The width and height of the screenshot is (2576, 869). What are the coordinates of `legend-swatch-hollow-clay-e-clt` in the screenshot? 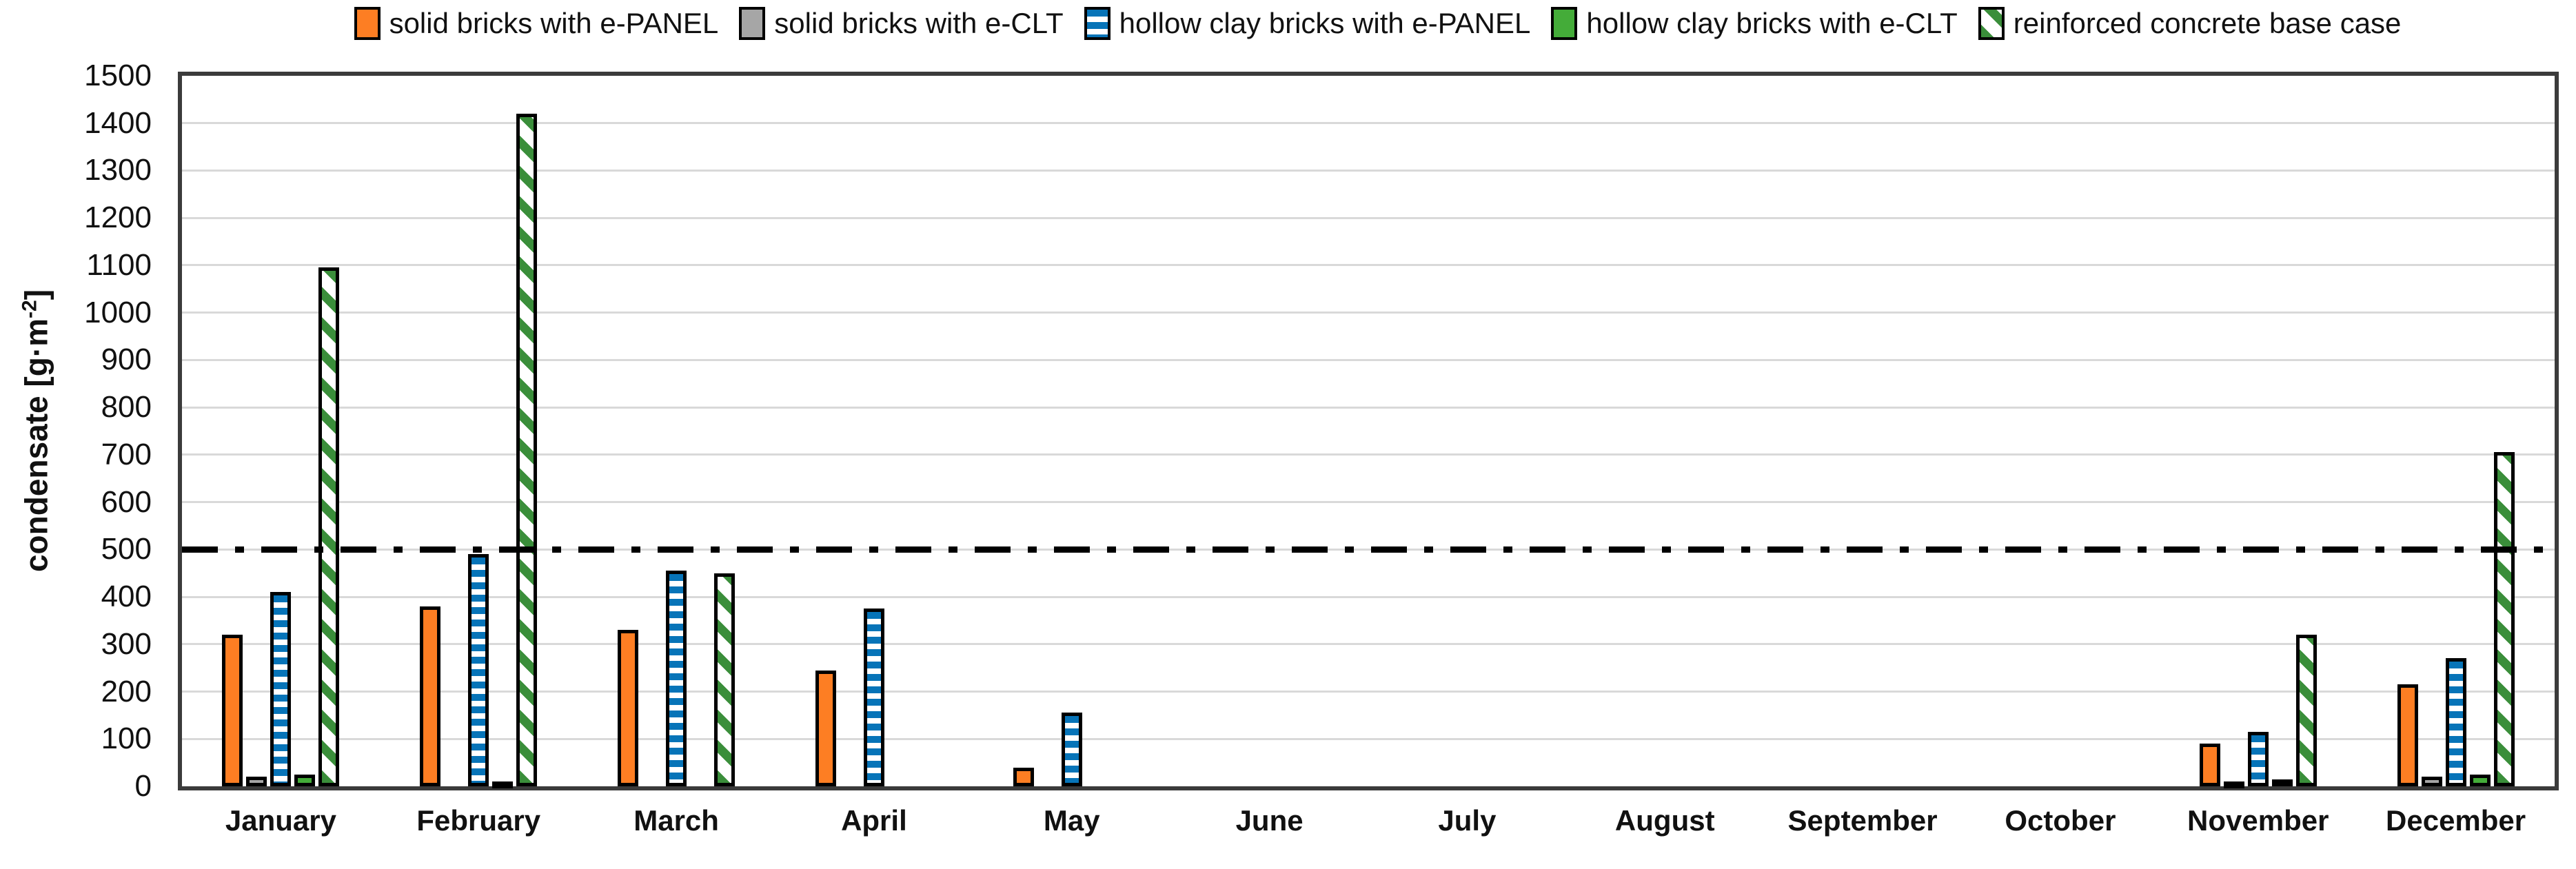 It's located at (1564, 23).